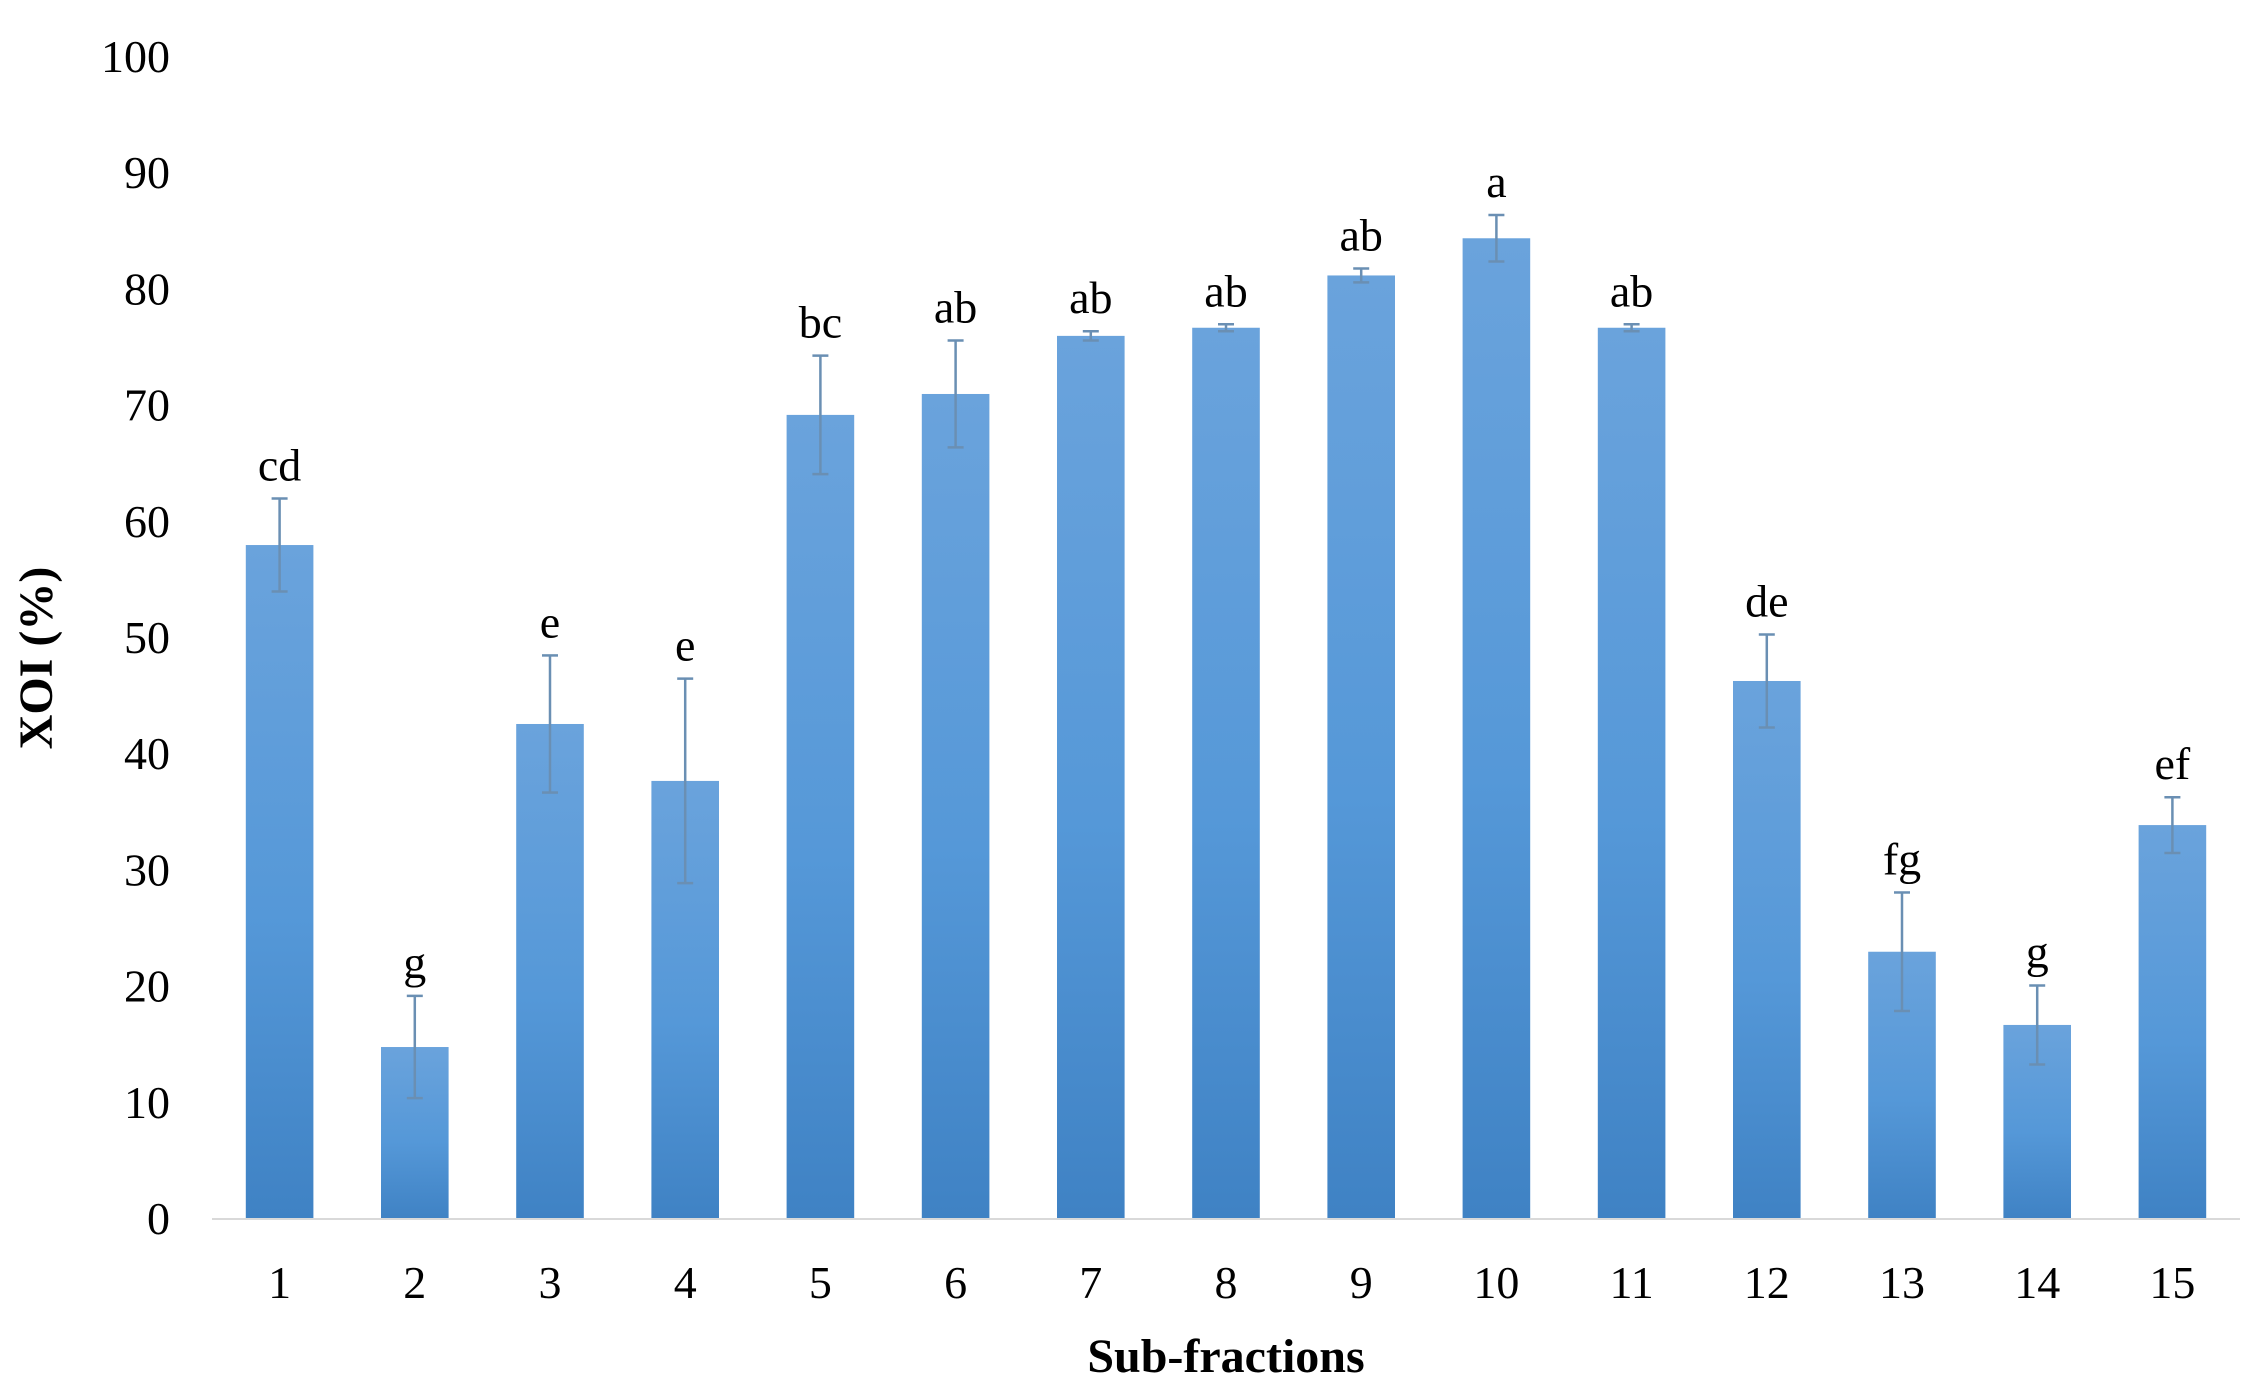 The height and width of the screenshot is (1392, 2248). I want to click on x-axis-title: Sub-fractions, so click(1225, 1356).